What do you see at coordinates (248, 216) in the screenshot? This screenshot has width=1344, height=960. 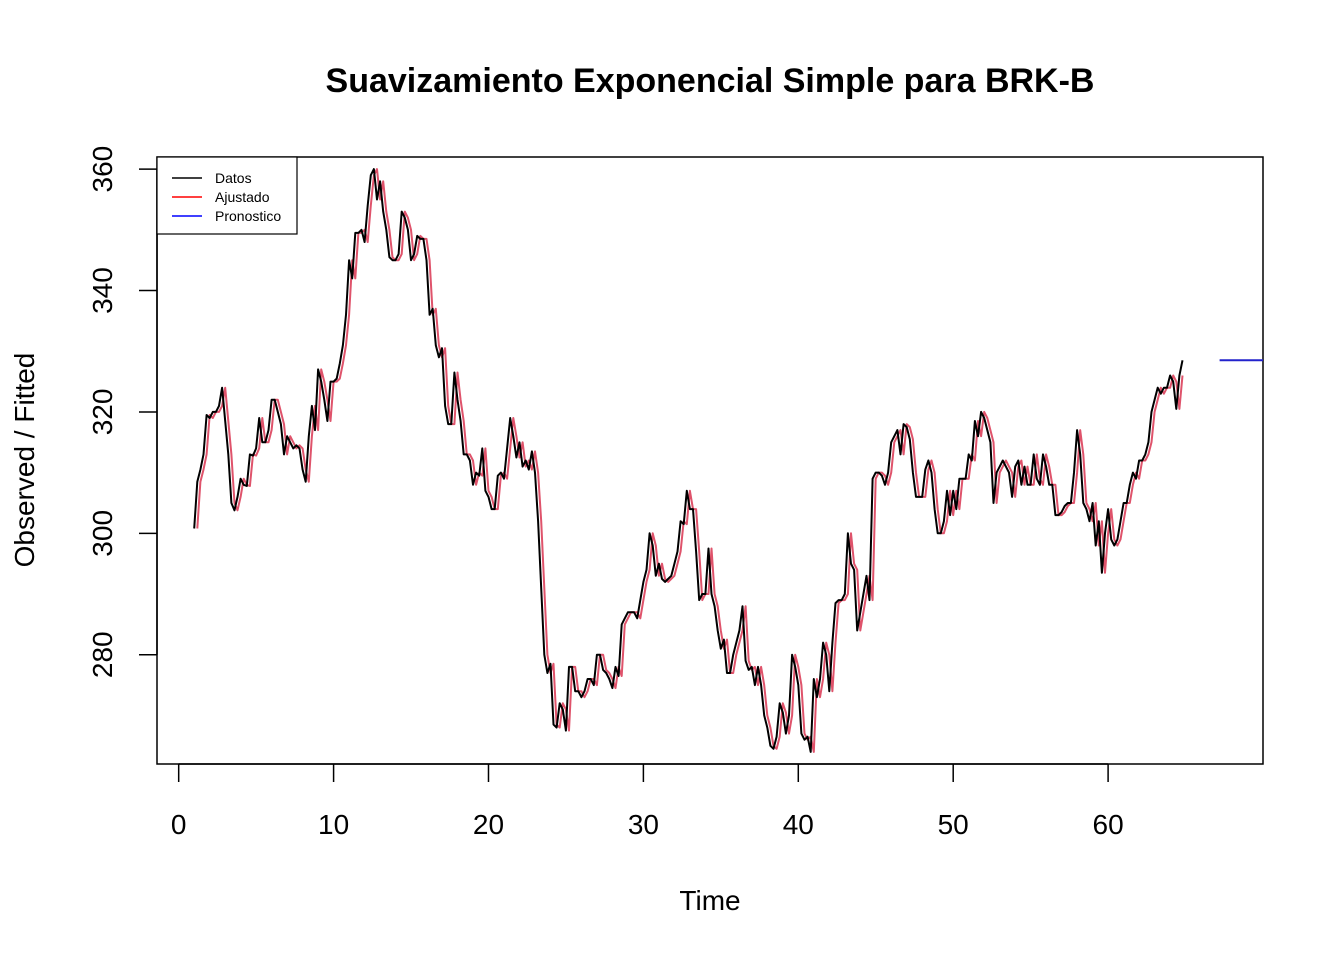 I see `legend-label-pronostico: Pronostico` at bounding box center [248, 216].